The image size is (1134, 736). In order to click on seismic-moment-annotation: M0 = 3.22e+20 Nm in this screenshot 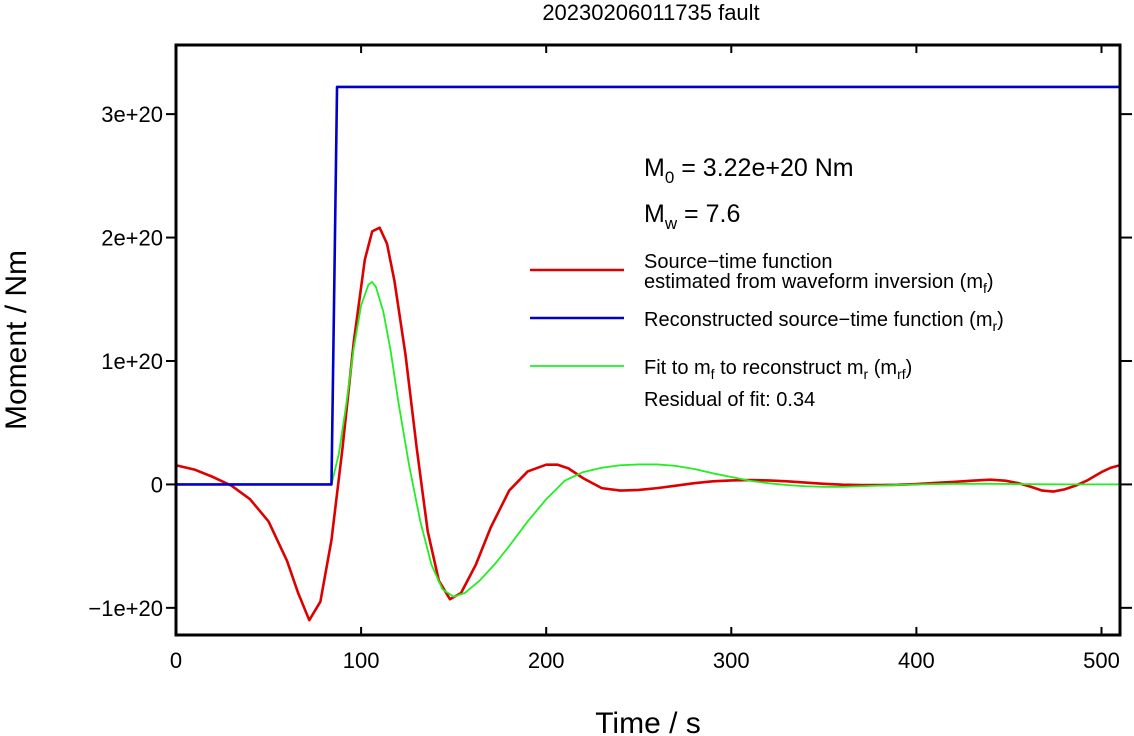, I will do `click(749, 170)`.